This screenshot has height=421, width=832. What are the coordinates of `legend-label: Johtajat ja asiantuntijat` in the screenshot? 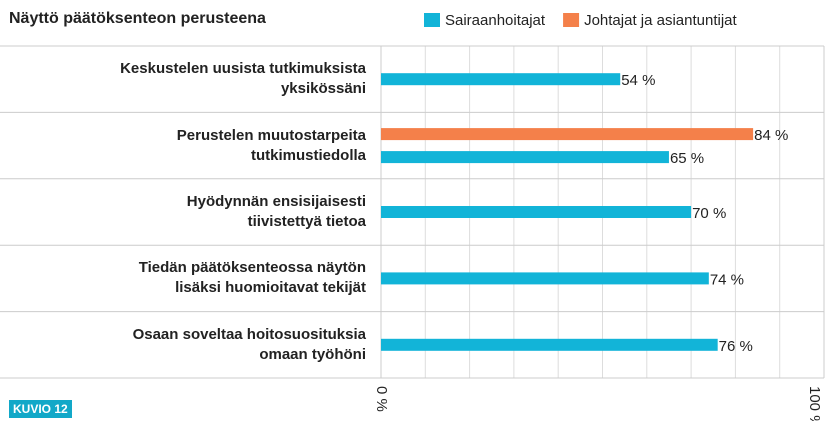 It's located at (660, 20).